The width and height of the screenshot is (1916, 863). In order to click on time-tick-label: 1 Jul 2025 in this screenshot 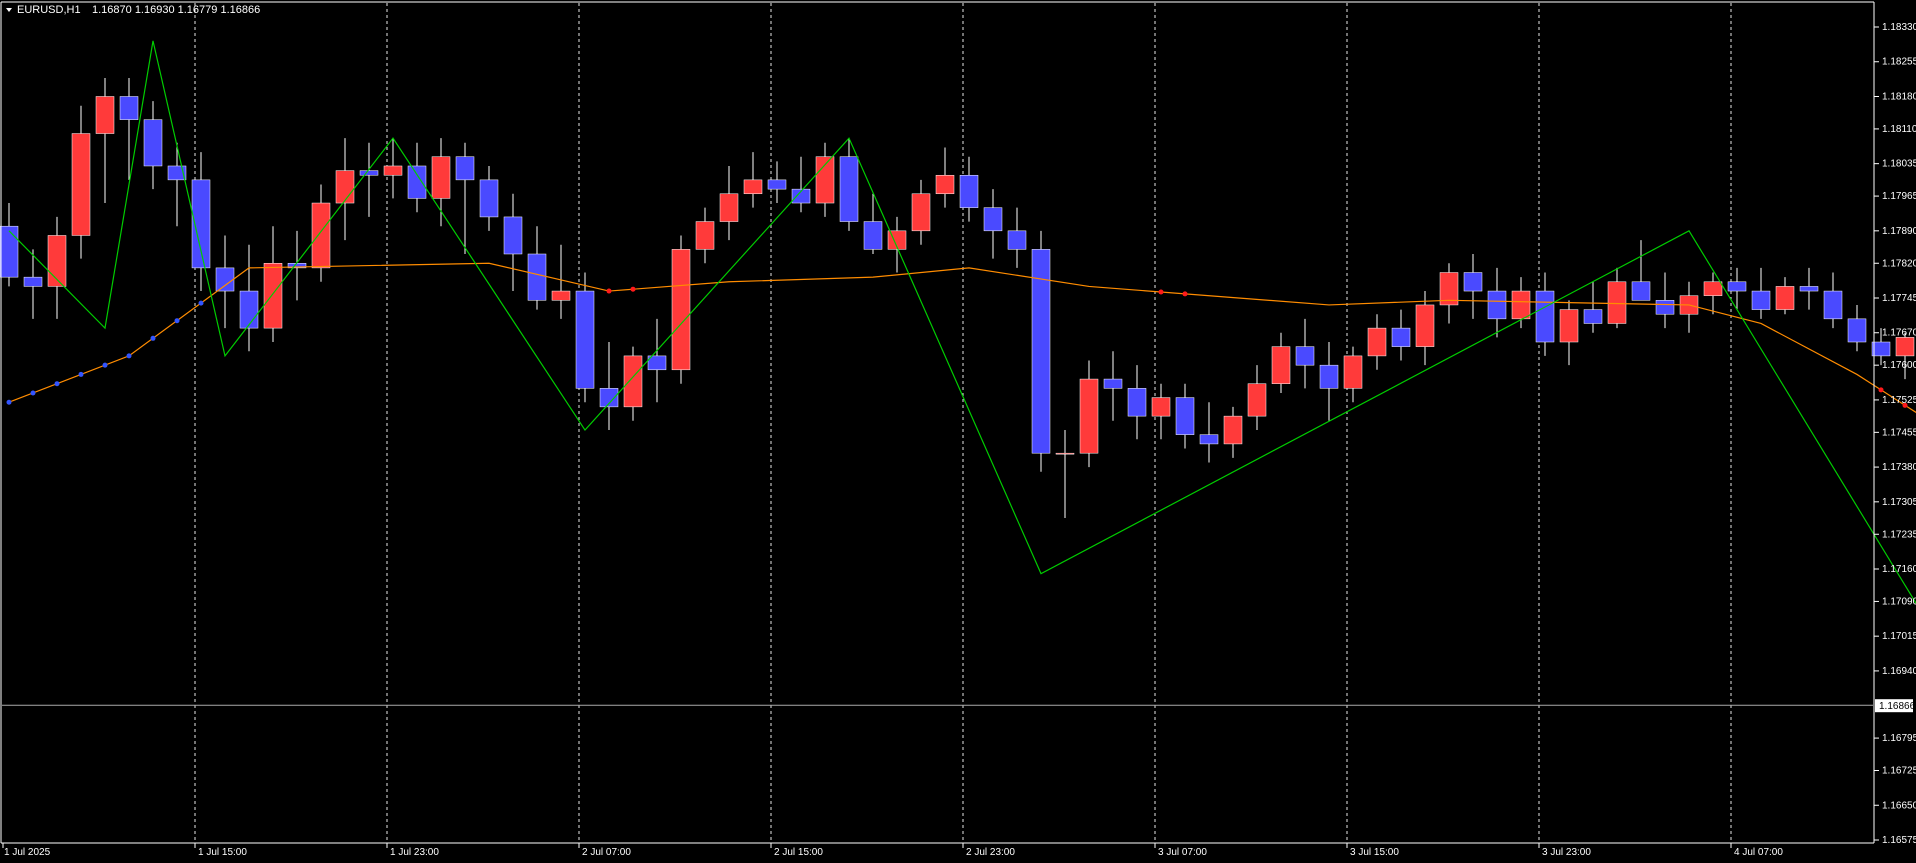, I will do `click(27, 852)`.